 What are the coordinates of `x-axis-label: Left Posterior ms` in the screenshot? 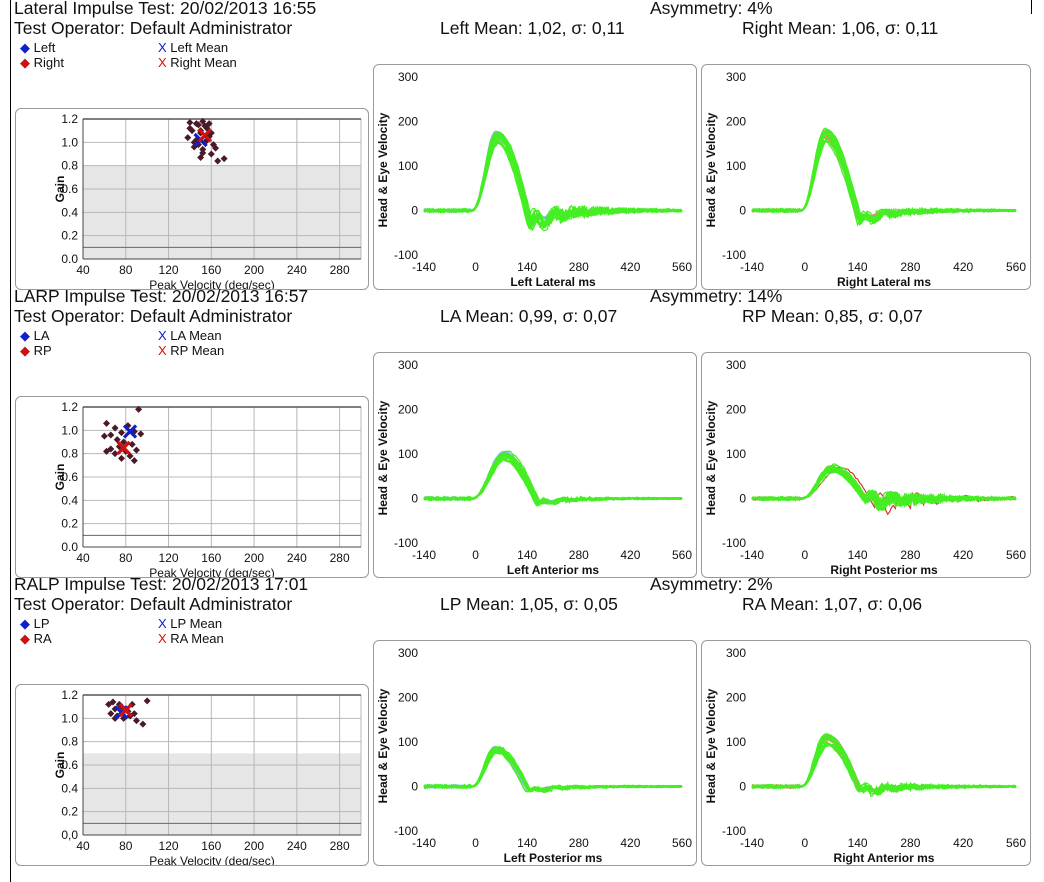 It's located at (553, 858).